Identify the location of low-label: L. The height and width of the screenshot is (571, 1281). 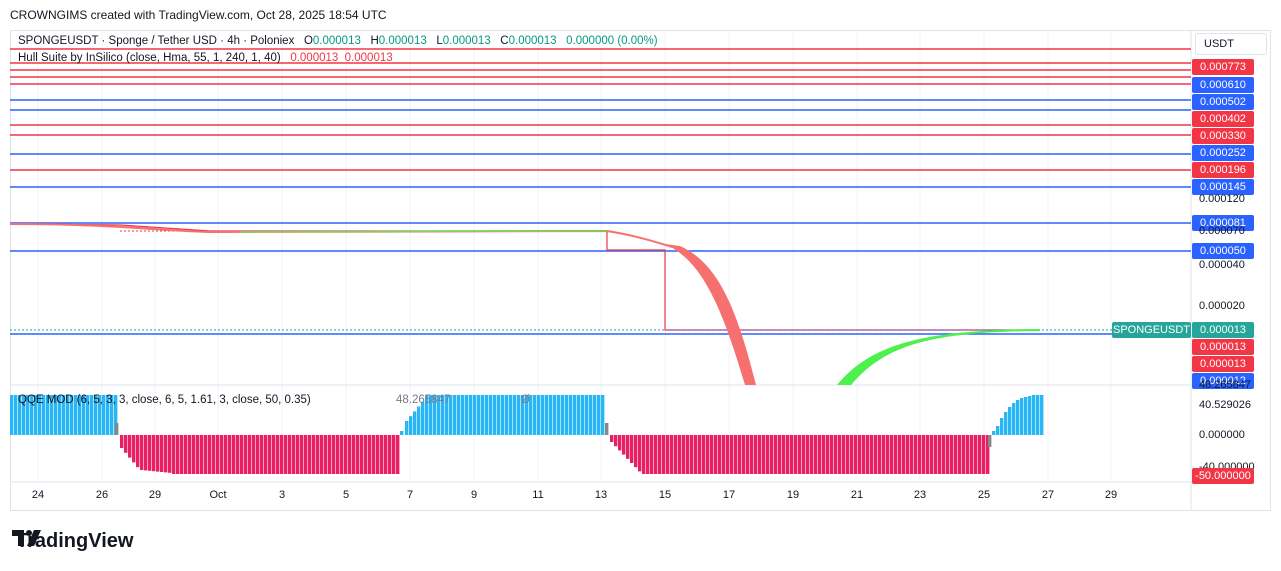
(439, 41).